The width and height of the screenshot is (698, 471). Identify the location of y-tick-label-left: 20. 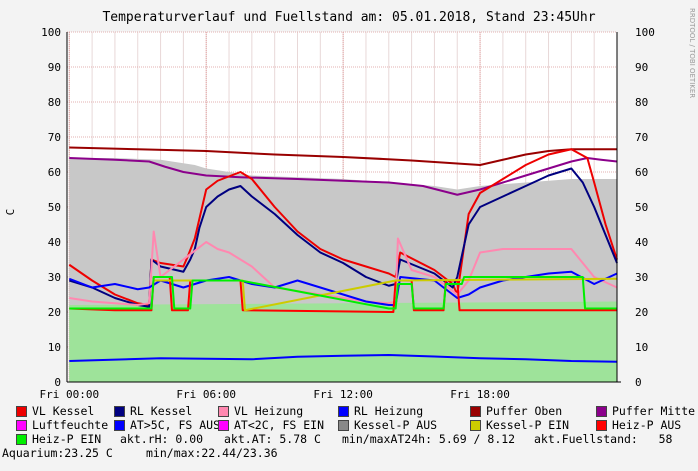
(54, 312).